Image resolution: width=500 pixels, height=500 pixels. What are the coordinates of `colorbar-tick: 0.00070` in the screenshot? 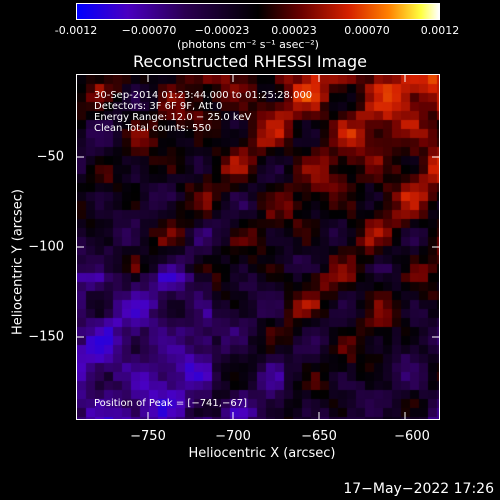 It's located at (367, 30).